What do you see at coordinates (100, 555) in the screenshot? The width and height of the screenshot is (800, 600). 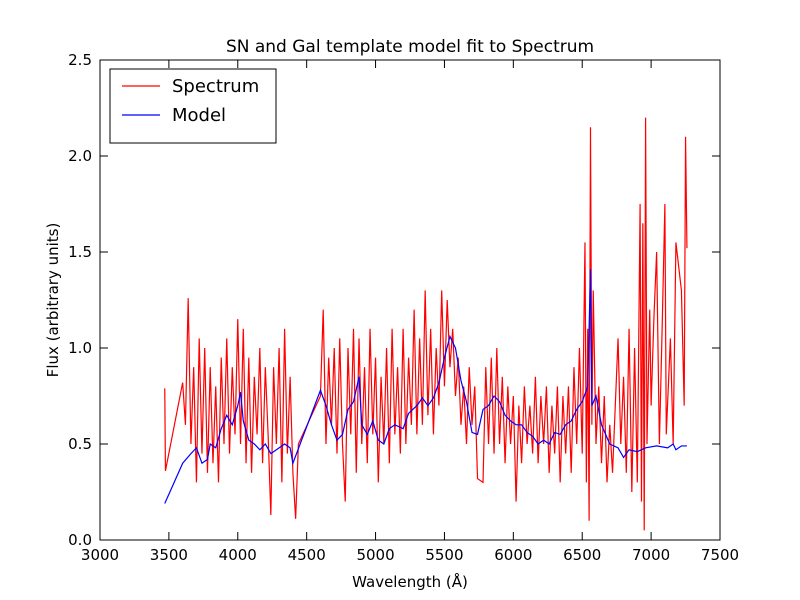 I see `x-tick-label: 3000` at bounding box center [100, 555].